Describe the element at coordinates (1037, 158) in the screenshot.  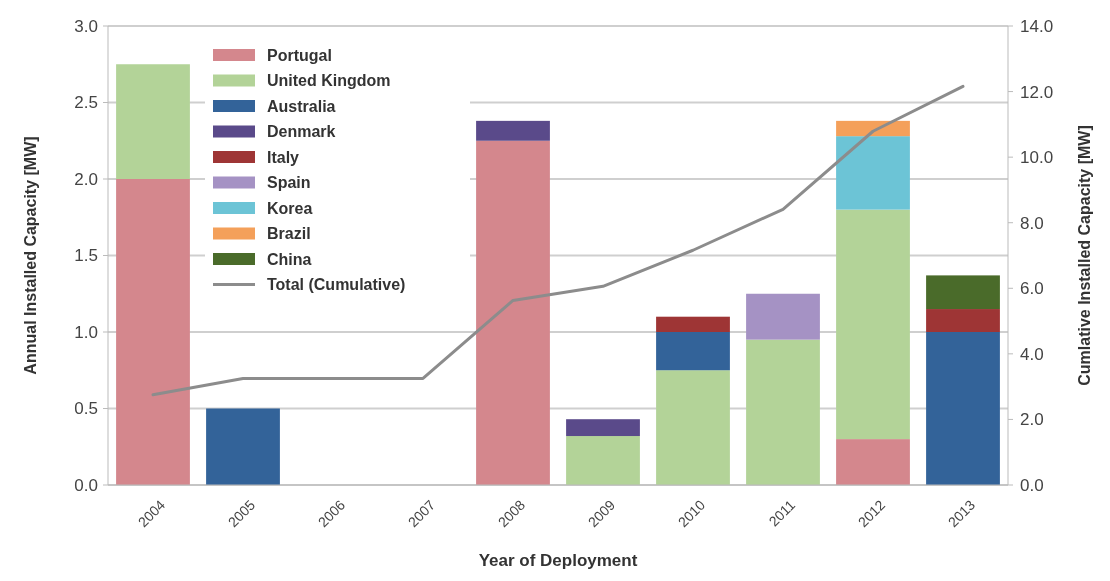
I see `y2-tick-label: 10.0` at that location.